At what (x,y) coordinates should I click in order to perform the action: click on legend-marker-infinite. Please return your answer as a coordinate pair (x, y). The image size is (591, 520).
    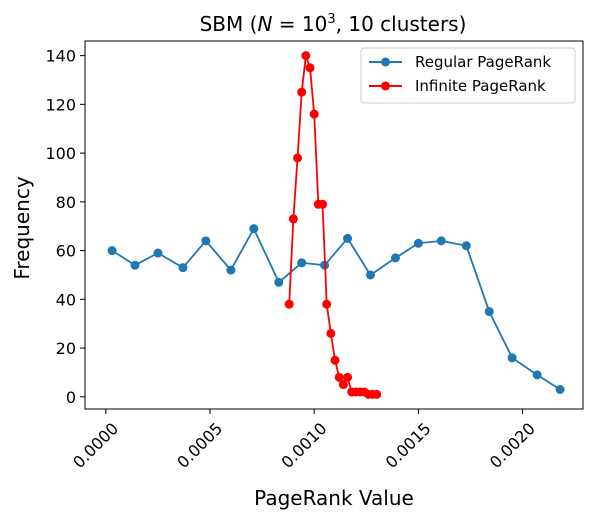
    Looking at the image, I should click on (385, 86).